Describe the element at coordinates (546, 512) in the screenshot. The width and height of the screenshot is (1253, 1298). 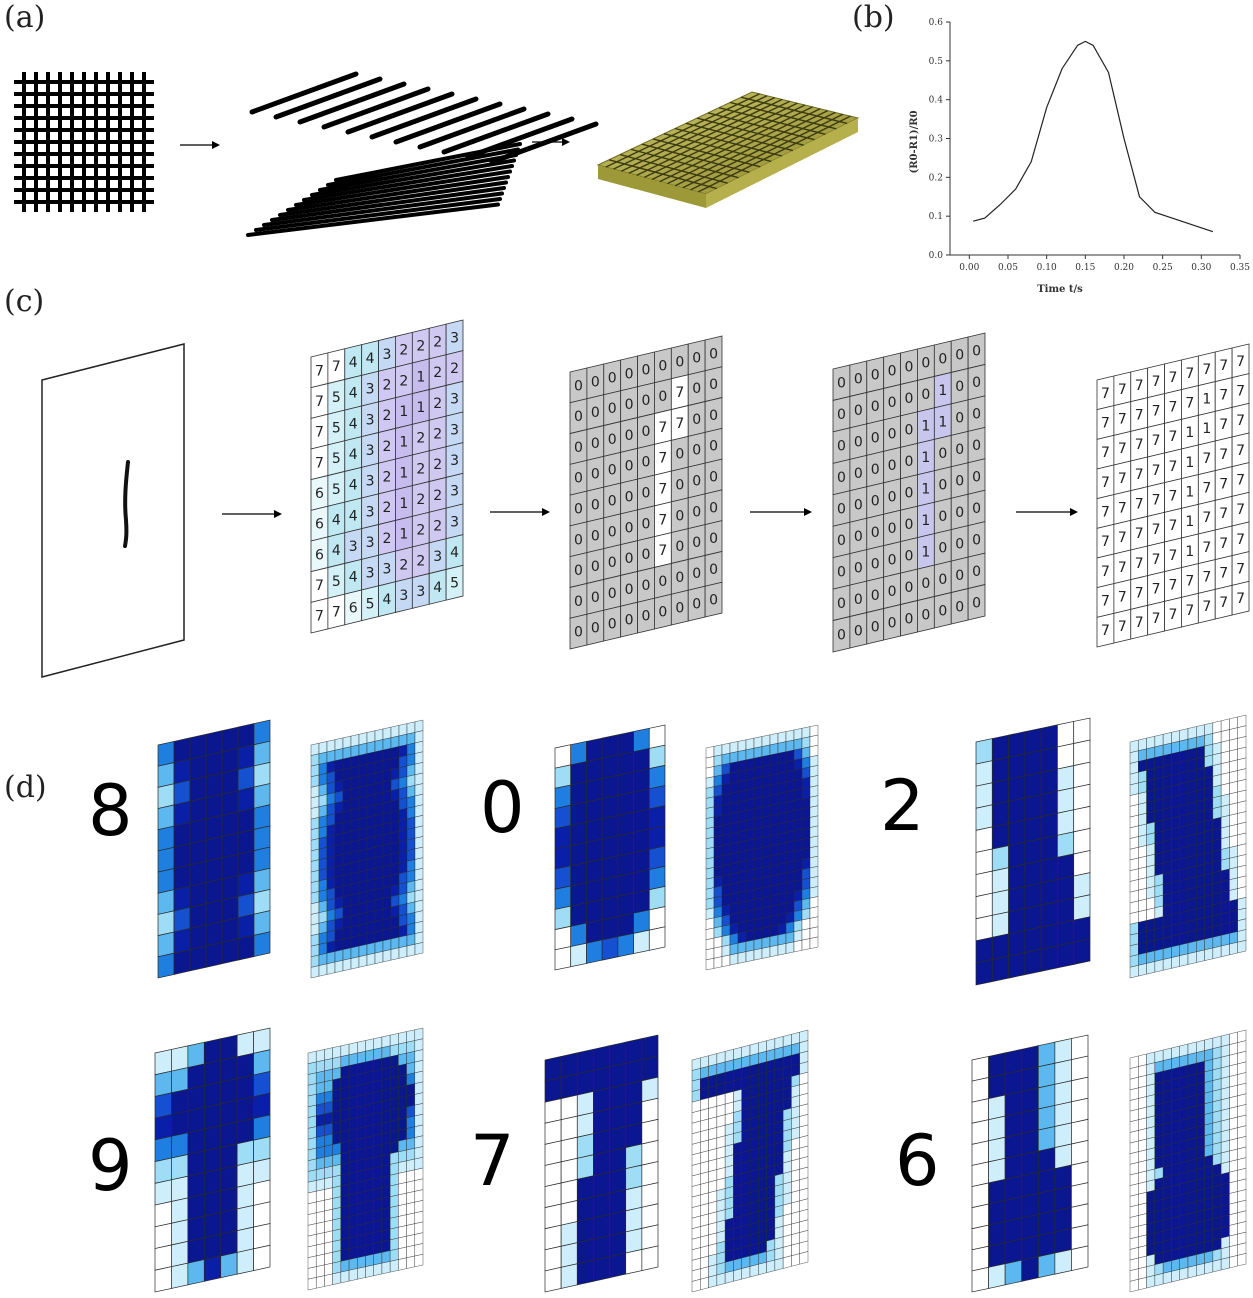
I see `pipeline-arrow-head` at that location.